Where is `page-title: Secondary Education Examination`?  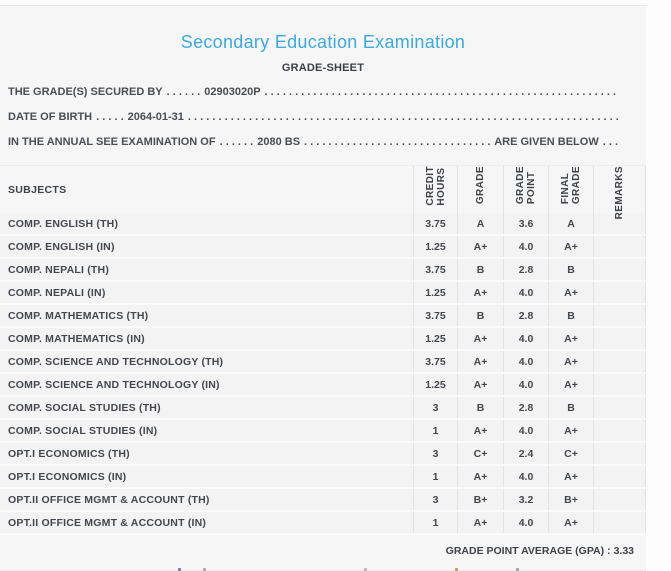
page-title: Secondary Education Examination is located at coordinates (323, 42).